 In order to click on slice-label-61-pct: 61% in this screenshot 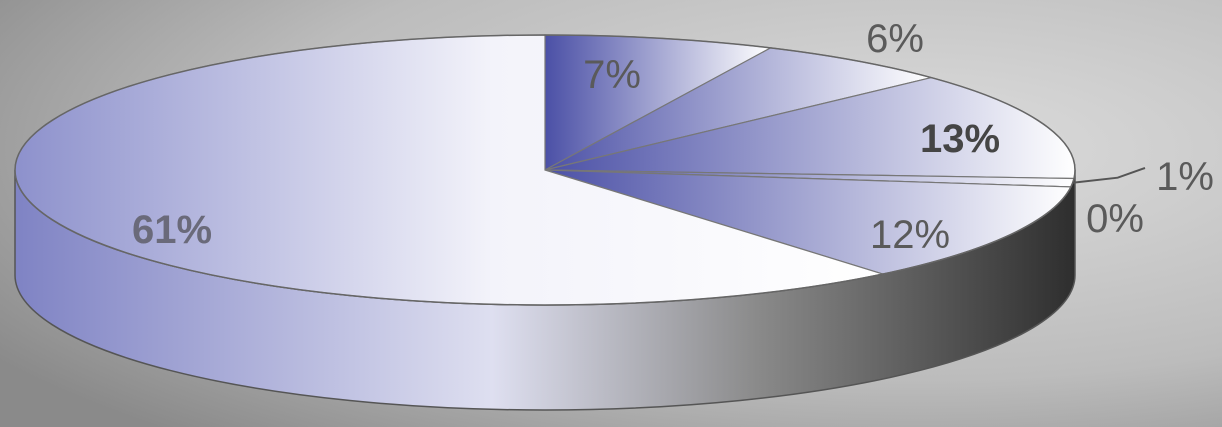, I will do `click(172, 230)`.